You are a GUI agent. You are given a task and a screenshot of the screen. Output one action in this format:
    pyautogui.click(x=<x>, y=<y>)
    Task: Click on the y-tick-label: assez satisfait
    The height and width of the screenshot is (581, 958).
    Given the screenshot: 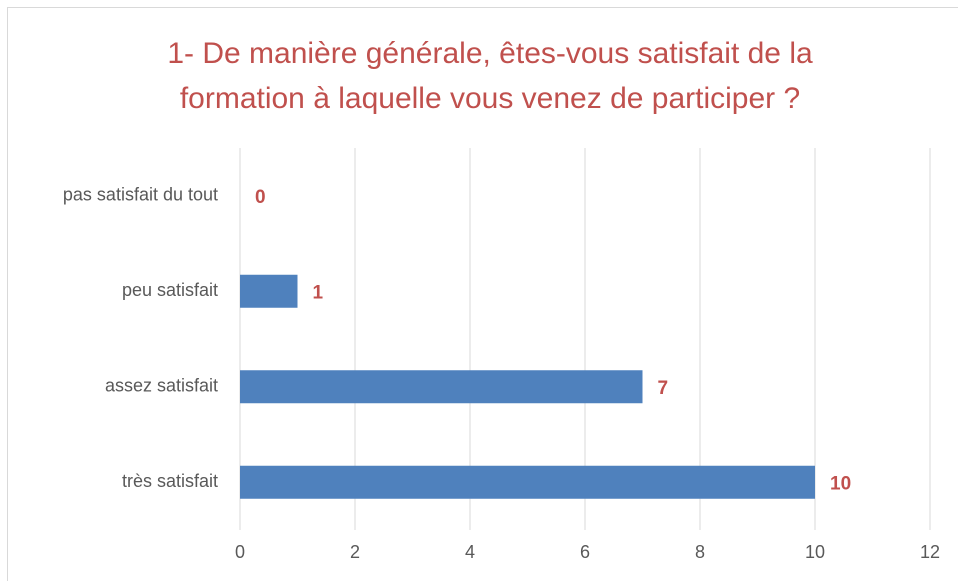 What is the action you would take?
    pyautogui.click(x=161, y=386)
    